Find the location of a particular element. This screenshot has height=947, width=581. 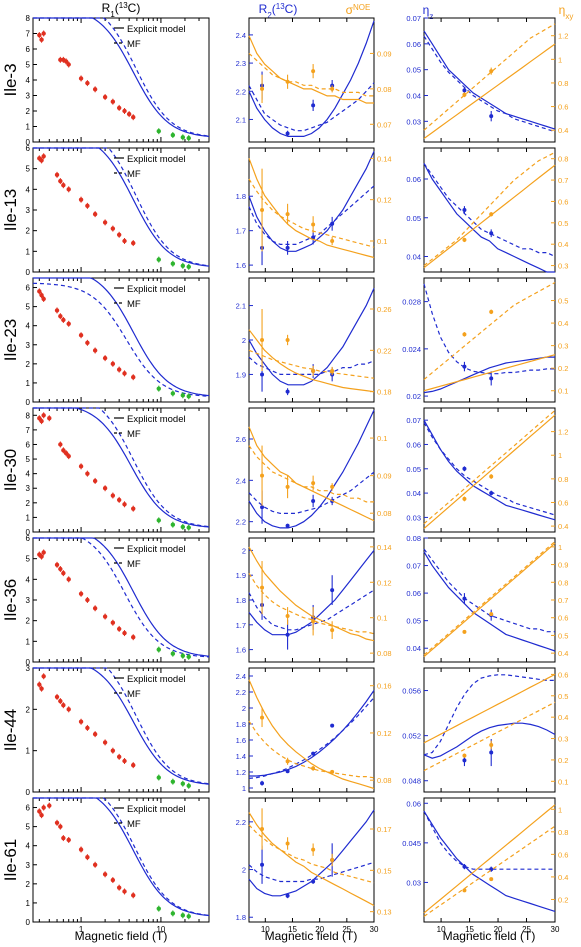

y-tick-label-right: 1 is located at coordinates (560, 59).